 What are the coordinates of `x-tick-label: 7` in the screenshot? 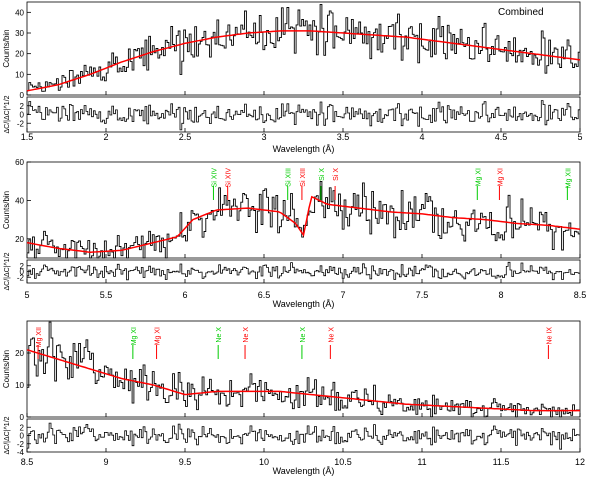 It's located at (342, 295).